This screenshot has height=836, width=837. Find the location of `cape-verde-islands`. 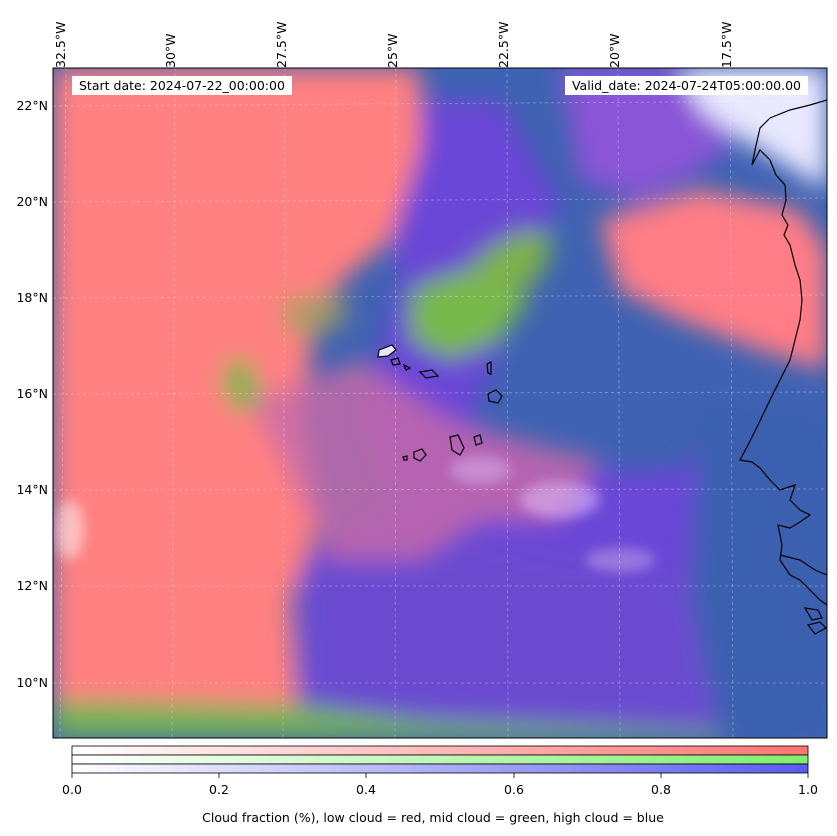

cape-verde-islands is located at coordinates (440, 403).